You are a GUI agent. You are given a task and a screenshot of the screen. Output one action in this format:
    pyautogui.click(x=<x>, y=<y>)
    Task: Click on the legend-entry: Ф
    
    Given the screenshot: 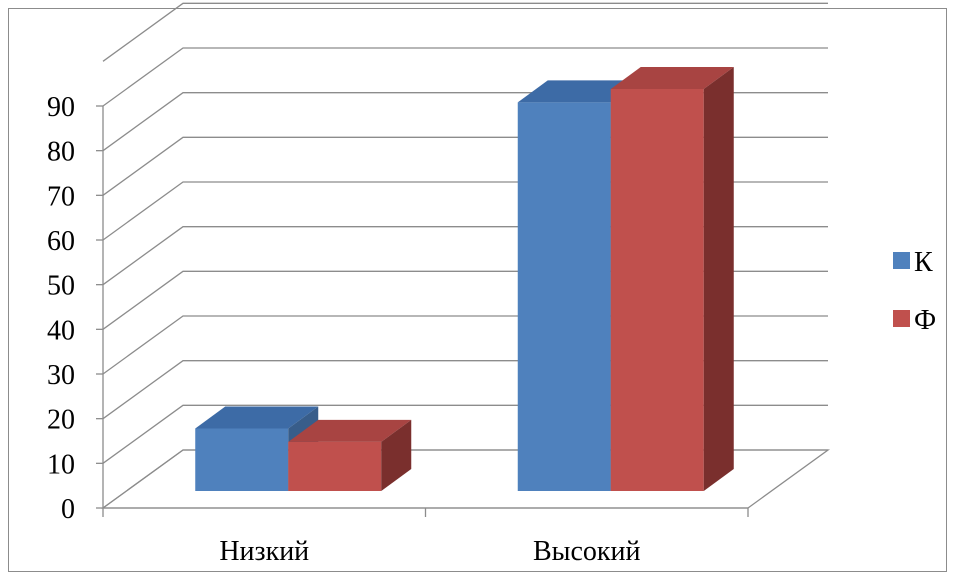 What is the action you would take?
    pyautogui.click(x=914, y=320)
    